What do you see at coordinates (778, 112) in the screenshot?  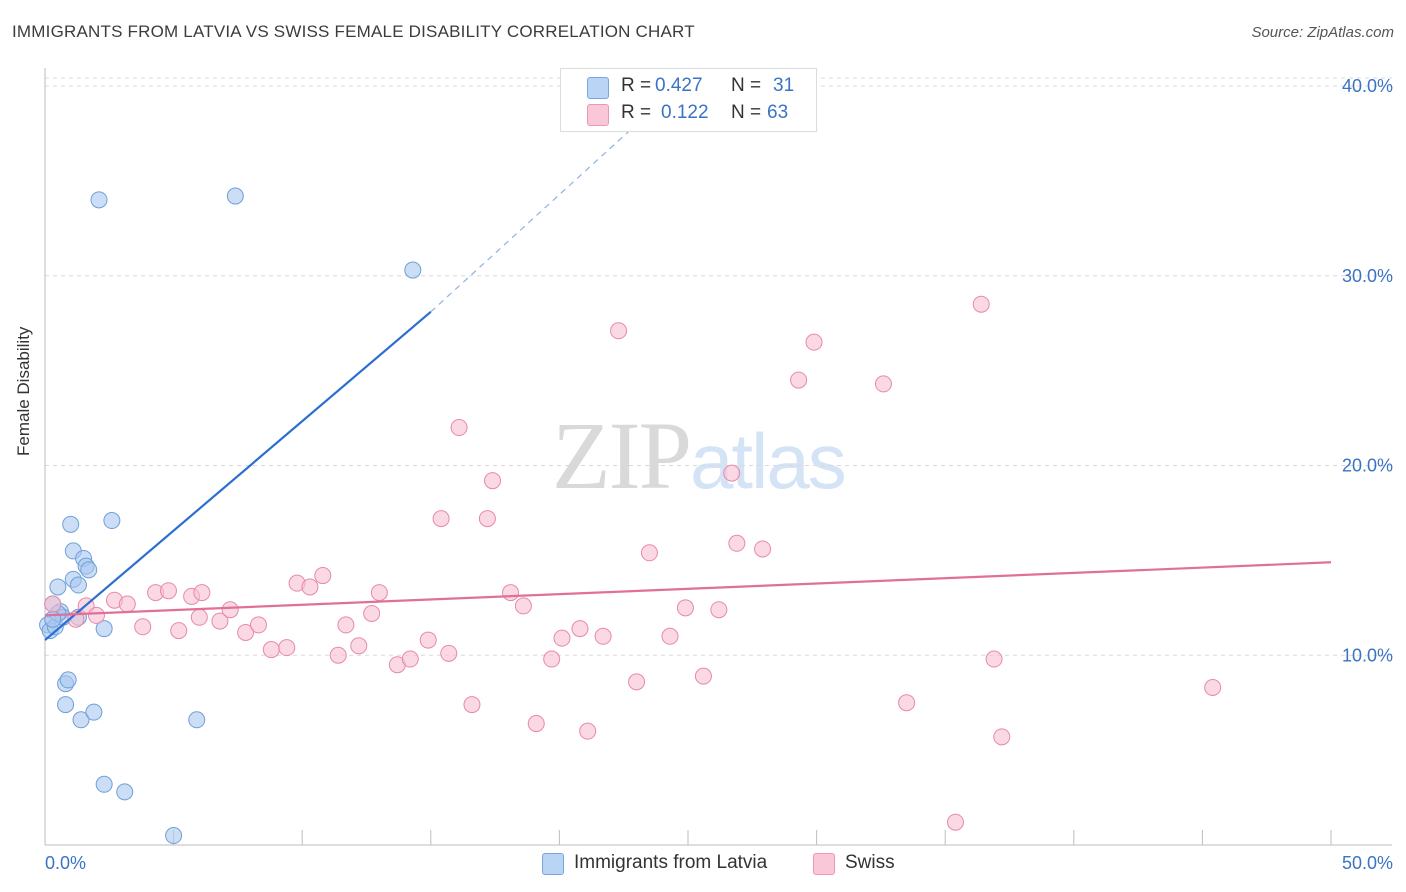 I see `legend-n-value: 63` at bounding box center [778, 112].